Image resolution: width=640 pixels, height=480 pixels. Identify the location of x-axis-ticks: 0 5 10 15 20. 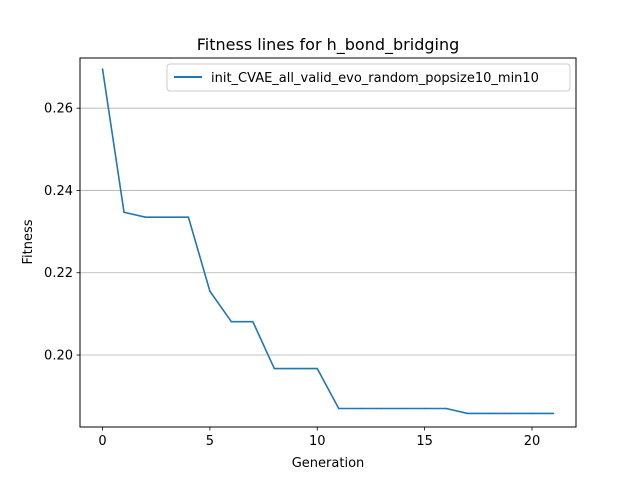
(319, 438).